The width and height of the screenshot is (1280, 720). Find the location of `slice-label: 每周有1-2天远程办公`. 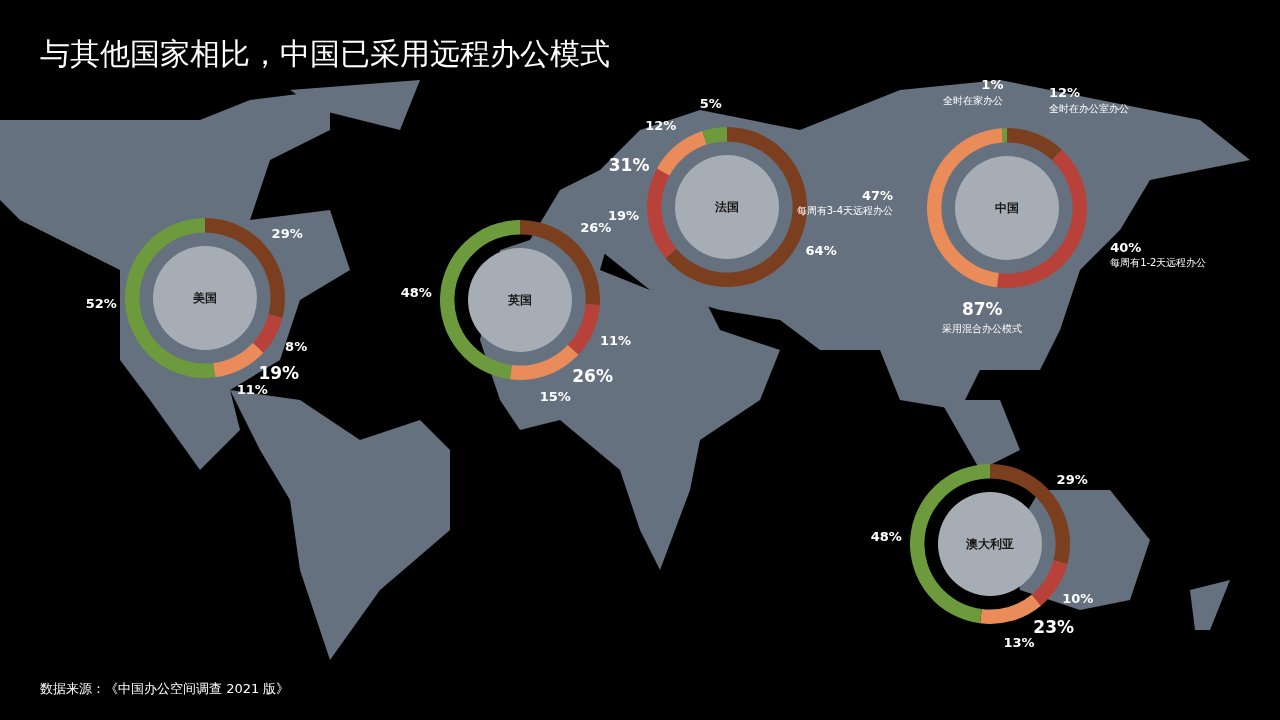

slice-label: 每周有1-2天远程办公 is located at coordinates (1158, 263).